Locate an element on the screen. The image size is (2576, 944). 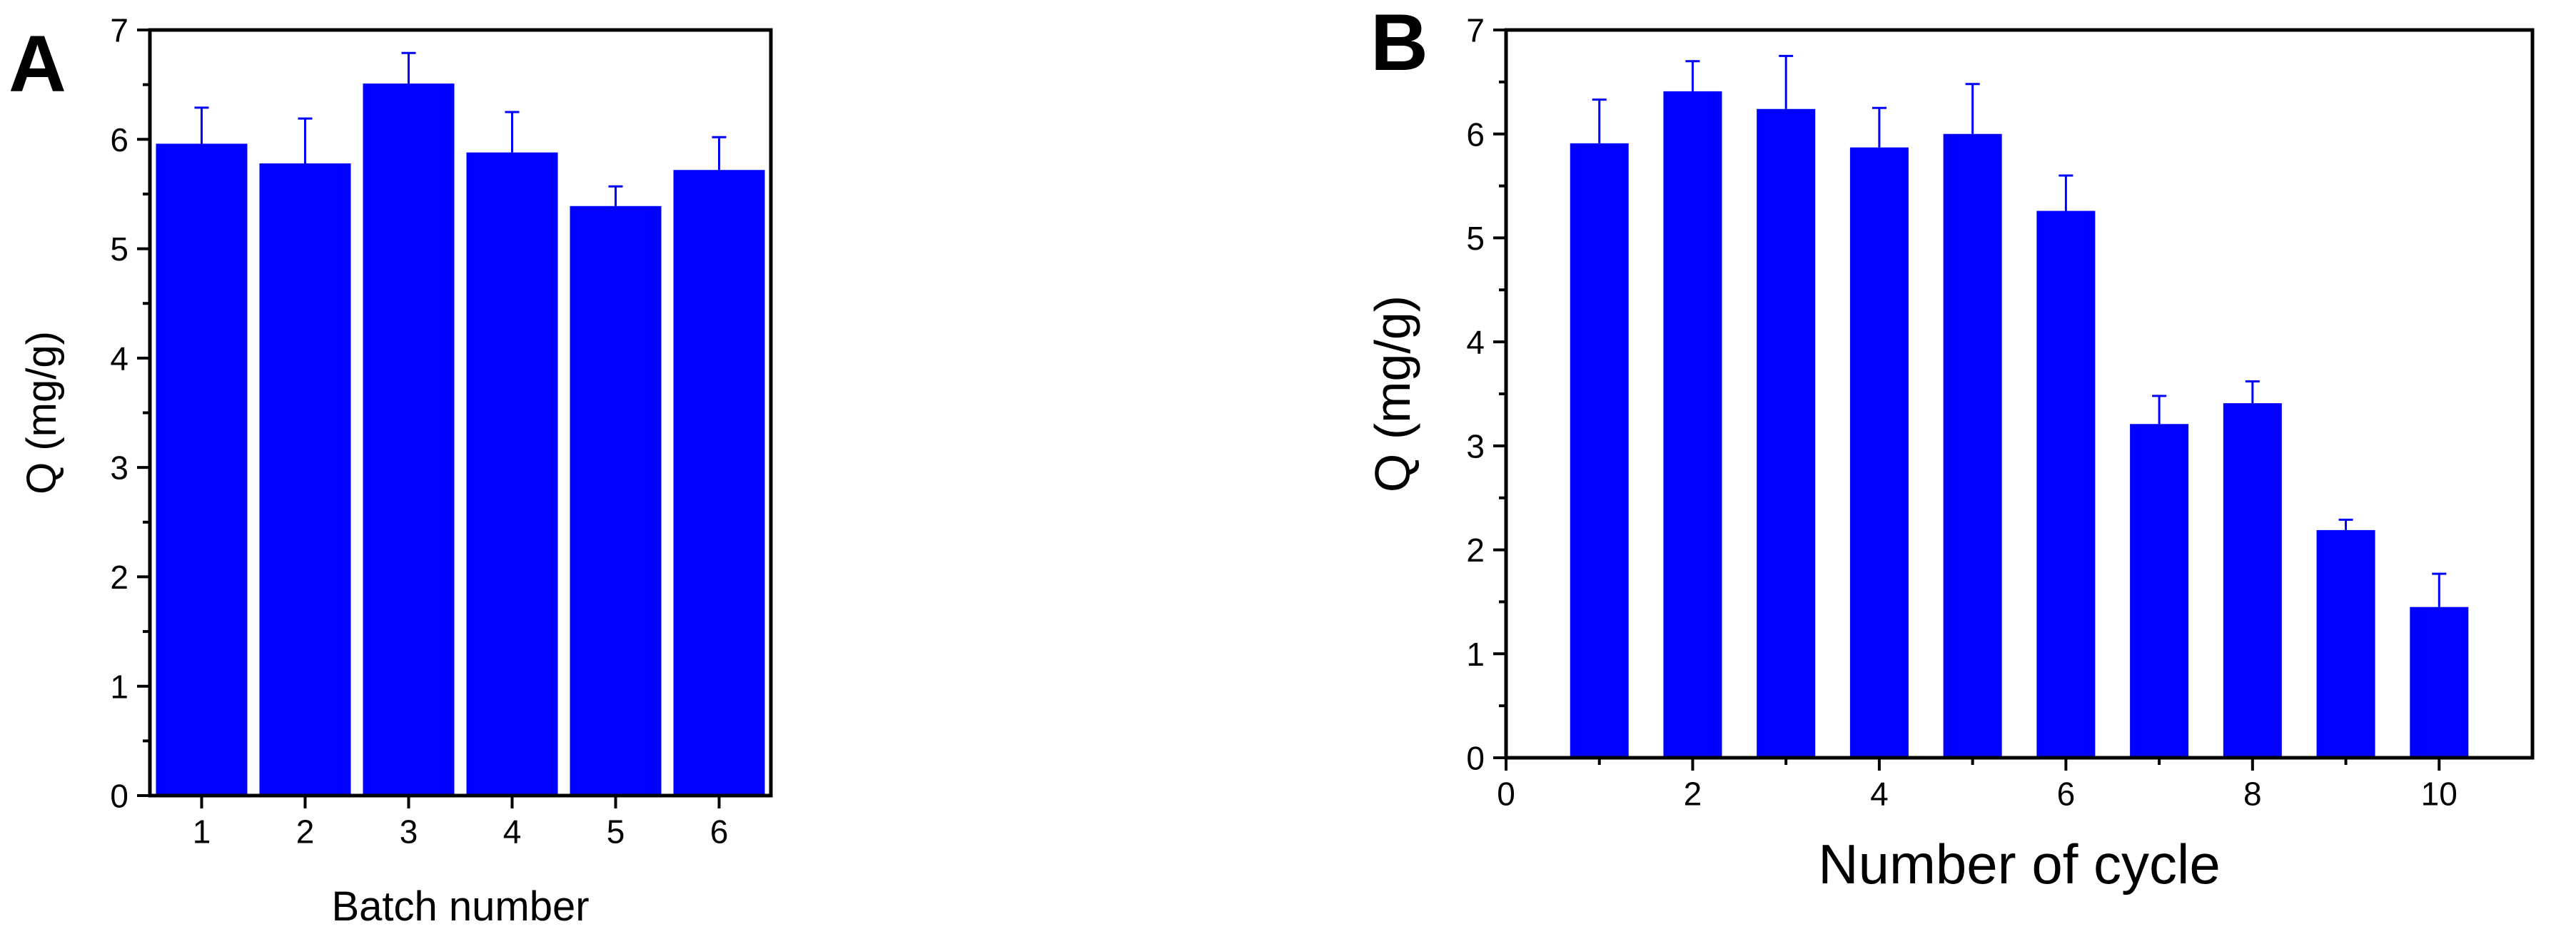
panel-a-label: A is located at coordinates (37, 64).